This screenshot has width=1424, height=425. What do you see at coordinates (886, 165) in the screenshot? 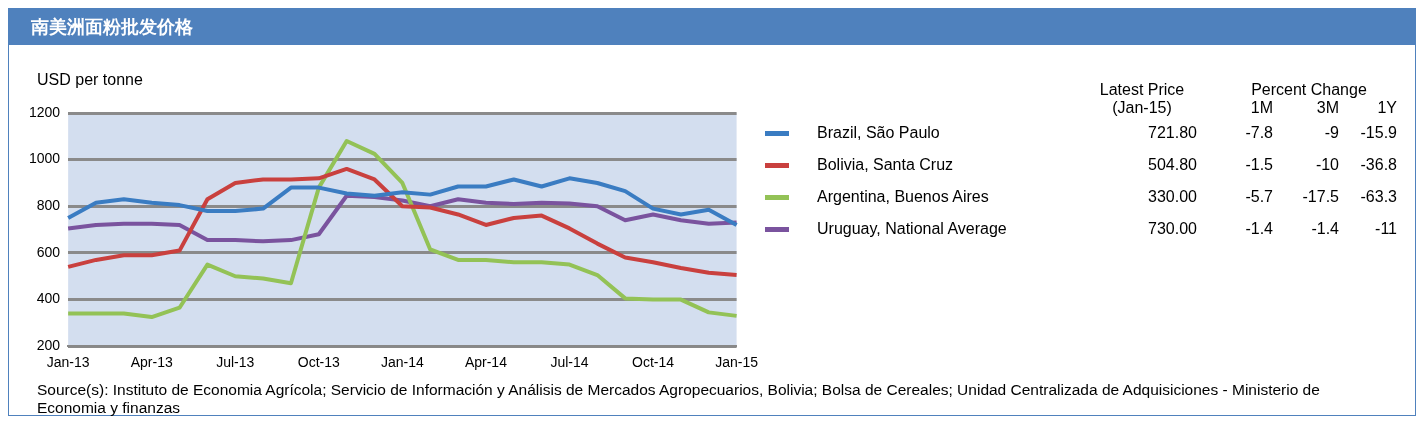
I see `legend-label: Bolivia, Santa Cruz` at bounding box center [886, 165].